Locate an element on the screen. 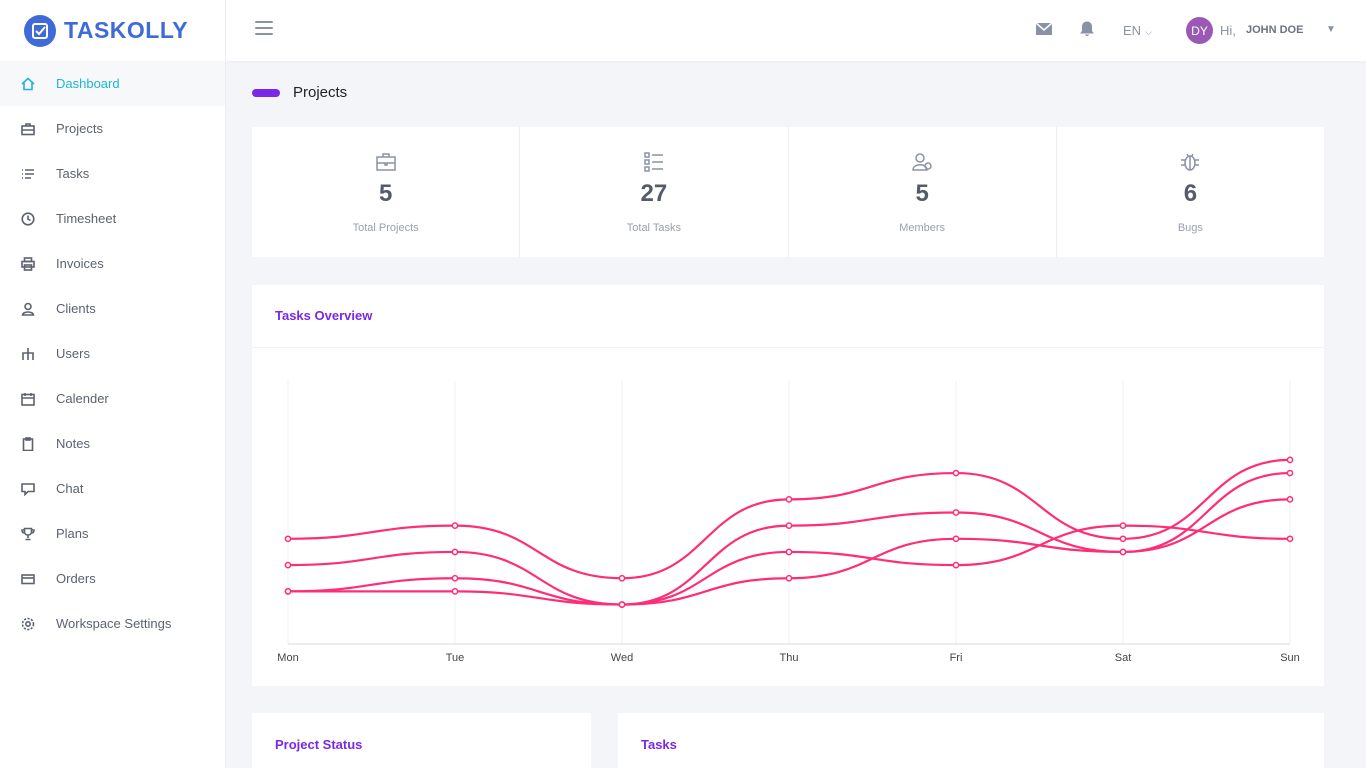  heading-accent is located at coordinates (266, 92).